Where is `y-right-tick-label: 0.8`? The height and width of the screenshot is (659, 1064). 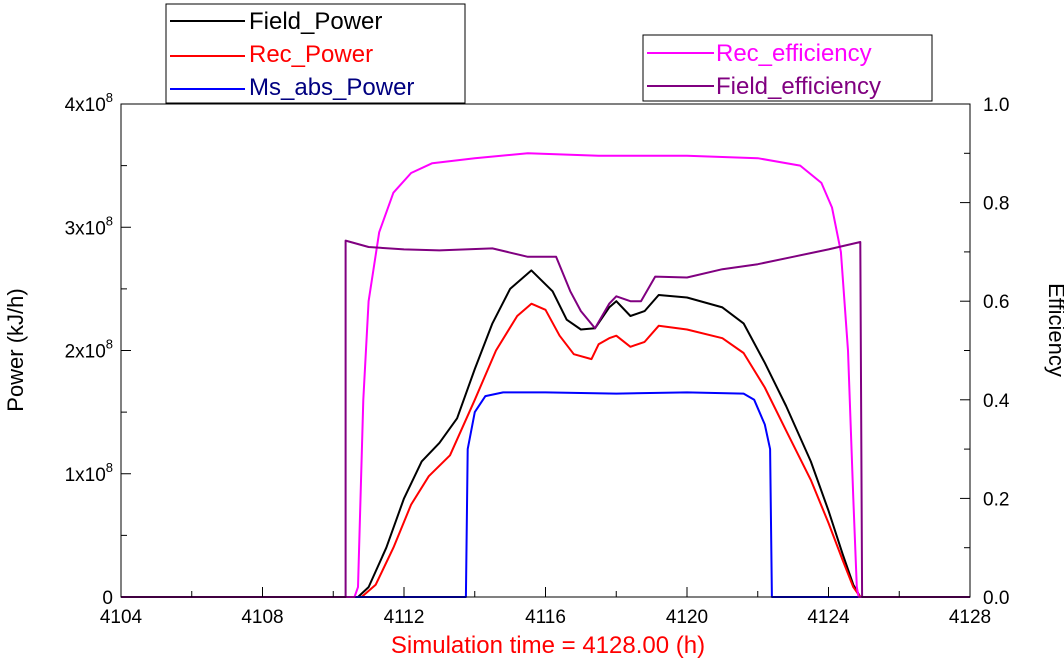
y-right-tick-label: 0.8 is located at coordinates (996, 204).